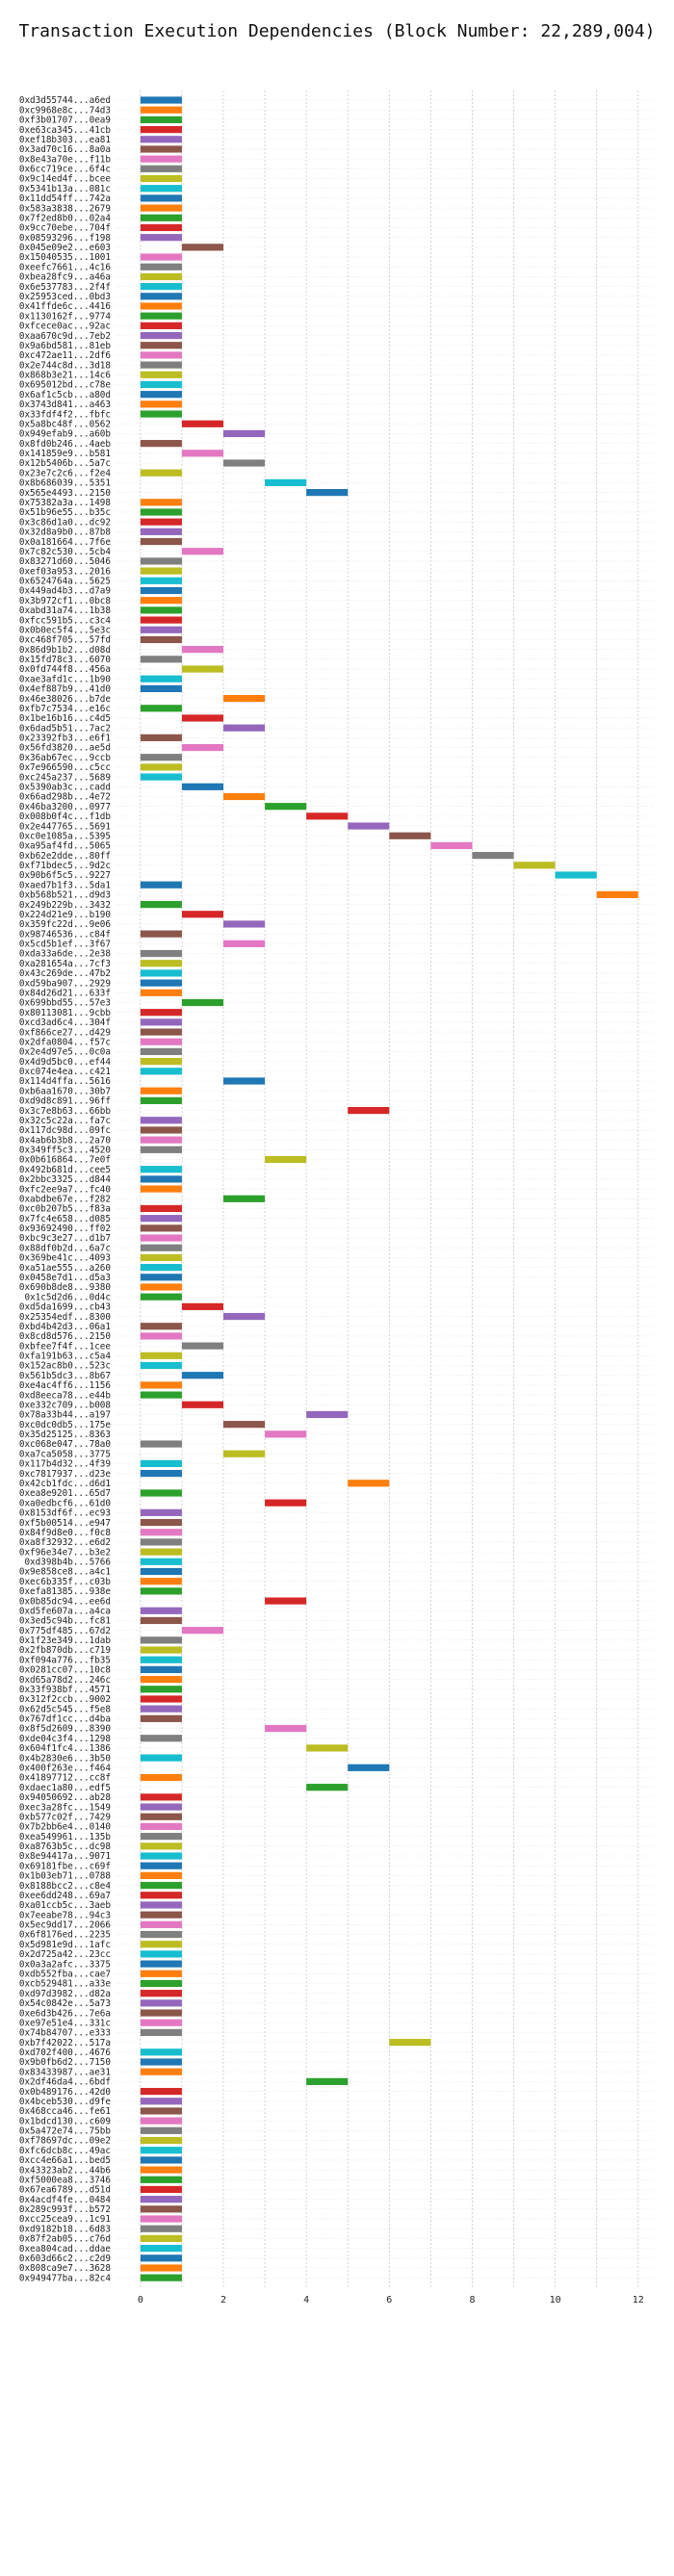  I want to click on bar-0x492b681d...cee5, so click(161, 1169).